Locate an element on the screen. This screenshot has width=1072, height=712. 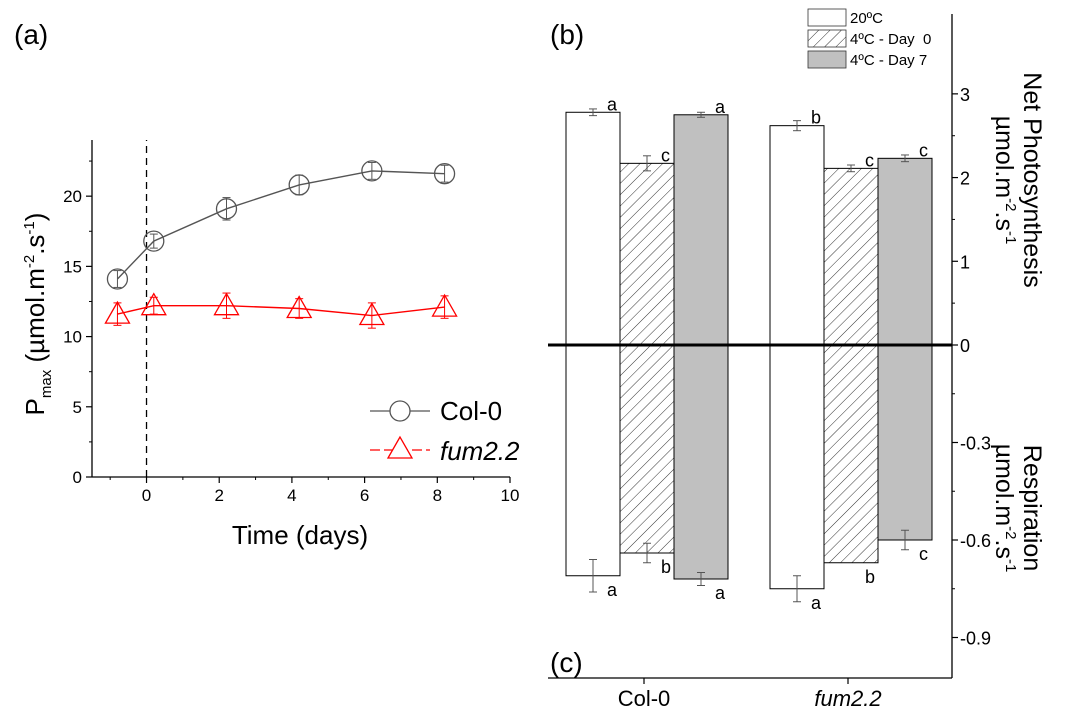
legend-item-4c-day7: 4ºC - Day 7 is located at coordinates (867, 59).